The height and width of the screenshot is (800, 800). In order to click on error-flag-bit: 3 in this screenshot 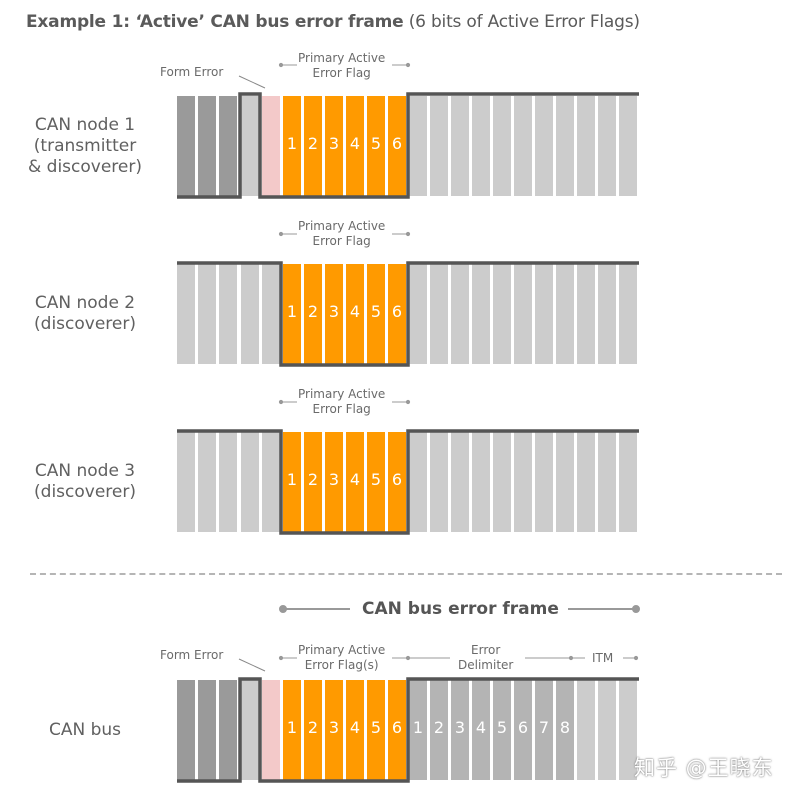, I will do `click(334, 482)`.